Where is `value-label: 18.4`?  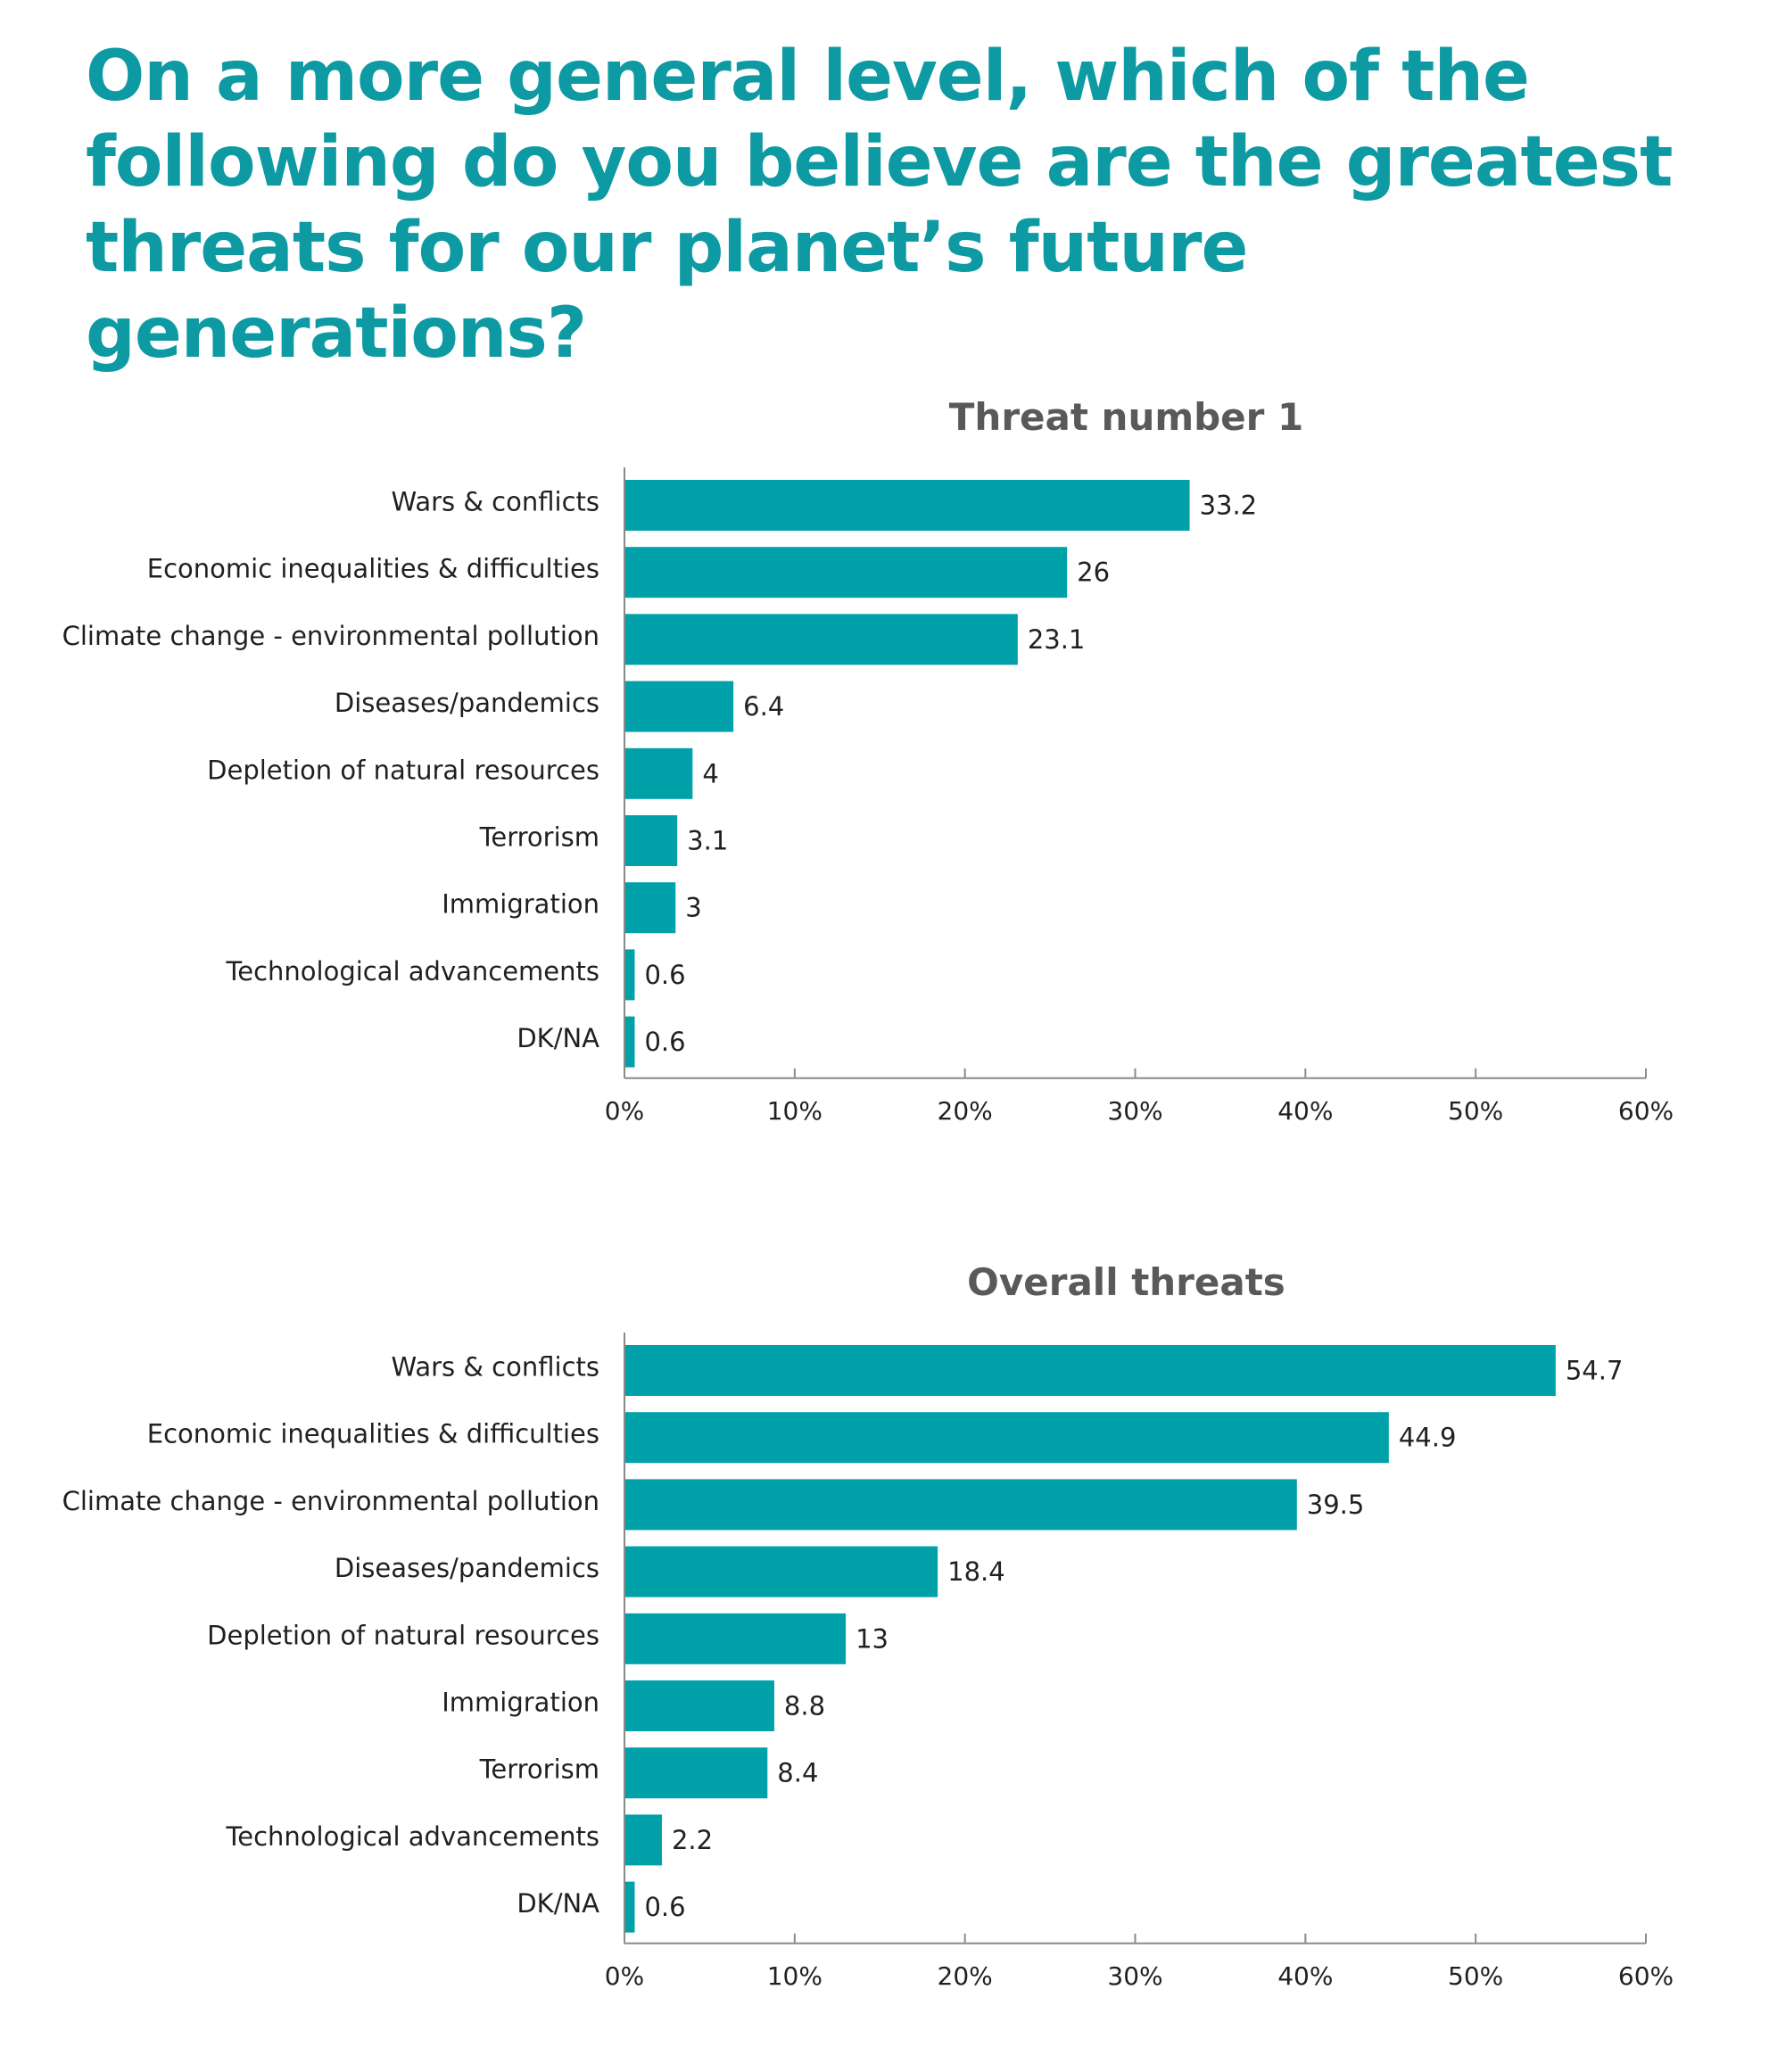
value-label: 18.4 is located at coordinates (976, 1571).